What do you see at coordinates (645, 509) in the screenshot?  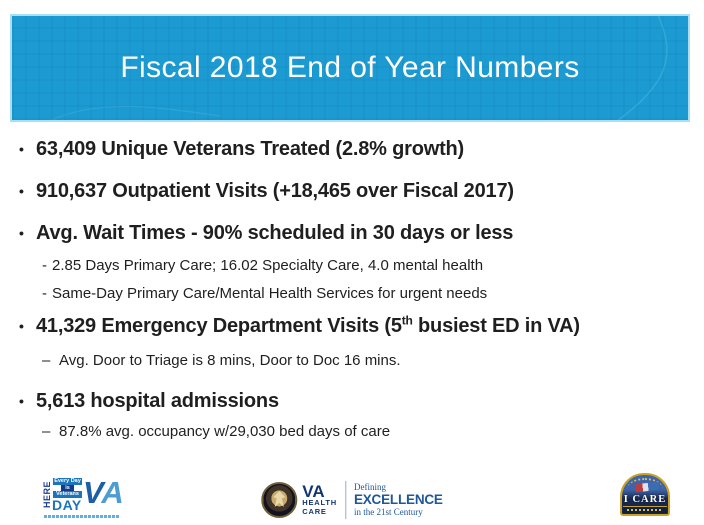 I see `icare-bottom-band` at bounding box center [645, 509].